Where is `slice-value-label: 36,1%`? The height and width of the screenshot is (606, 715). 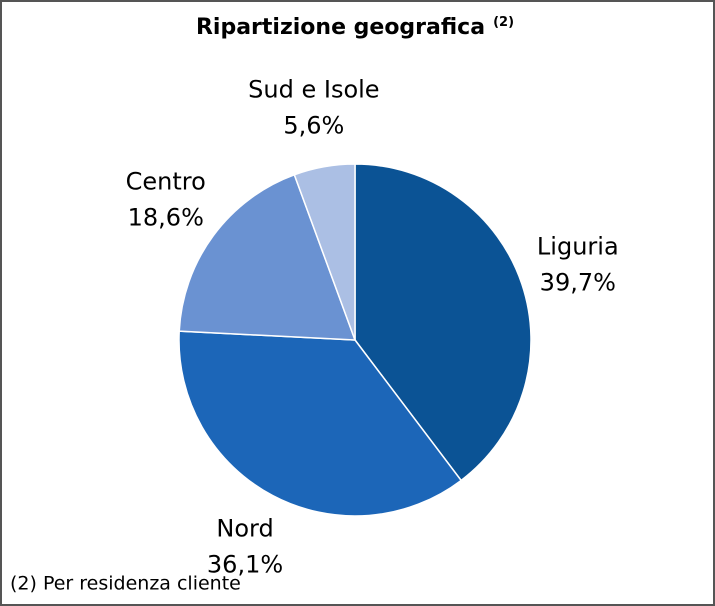
slice-value-label: 36,1% is located at coordinates (245, 565).